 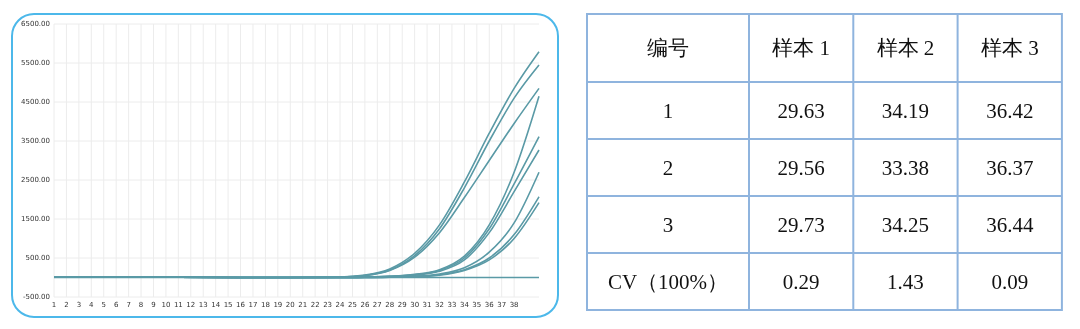 What do you see at coordinates (1010, 224) in the screenshot?
I see `data-label: 36.44` at bounding box center [1010, 224].